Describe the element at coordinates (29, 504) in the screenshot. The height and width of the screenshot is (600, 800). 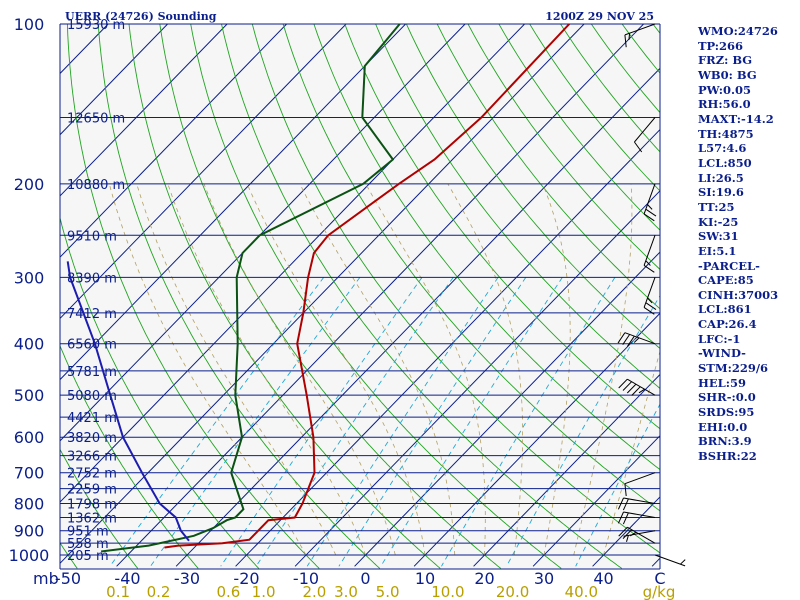
I see `pressure-tick-label: 800` at that location.